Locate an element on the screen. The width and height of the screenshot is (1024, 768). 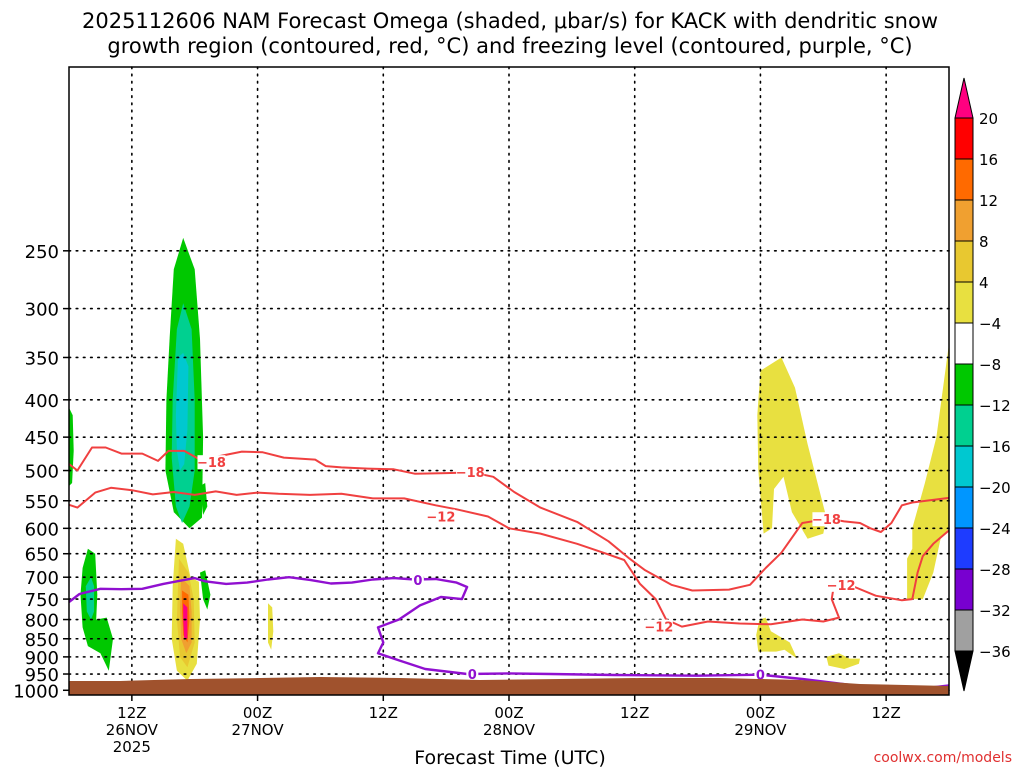
contour-label-6: −12 is located at coordinates (841, 586).